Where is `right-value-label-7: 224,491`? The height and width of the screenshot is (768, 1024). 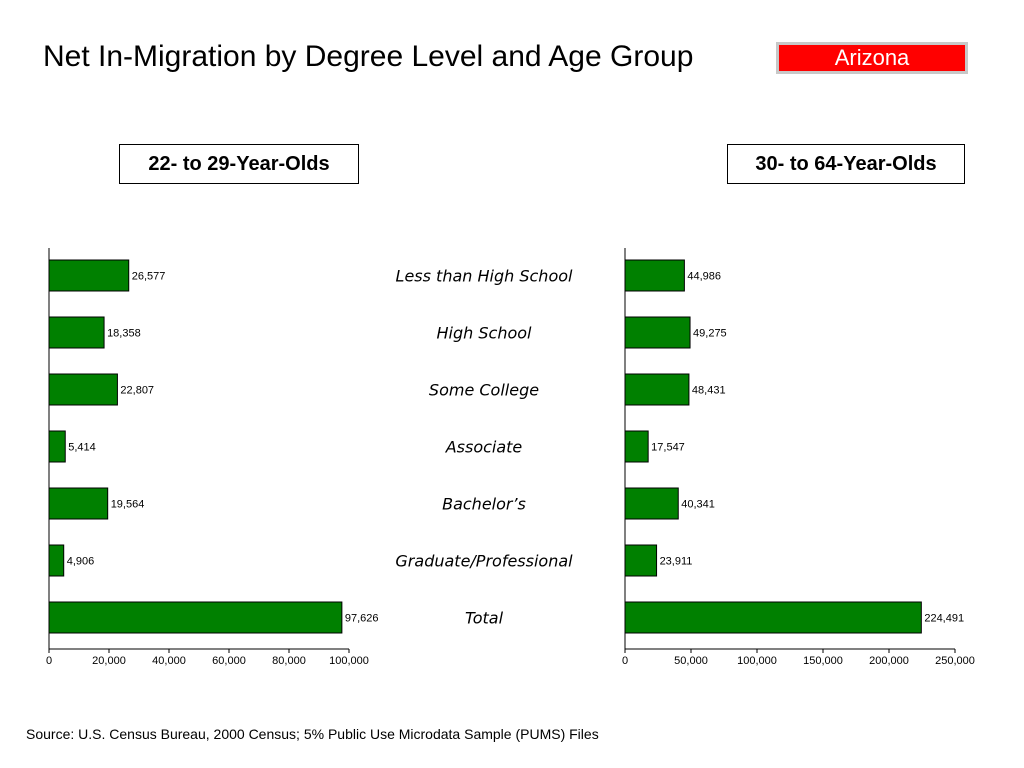 right-value-label-7: 224,491 is located at coordinates (944, 619).